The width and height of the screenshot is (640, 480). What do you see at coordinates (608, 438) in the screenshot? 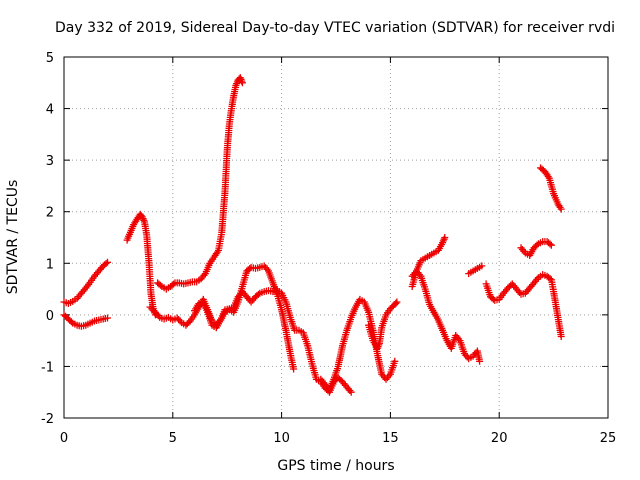
I see `x-tick-label: 25` at bounding box center [608, 438].